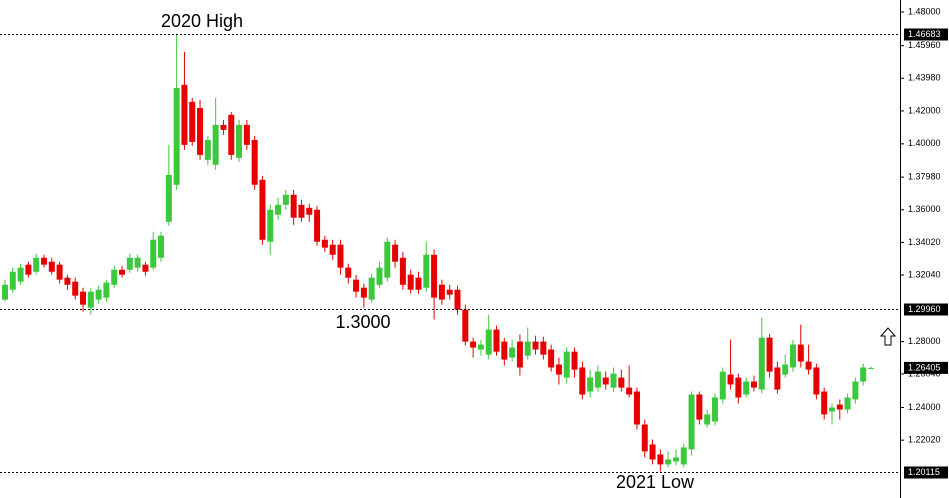 This screenshot has width=949, height=498. I want to click on y-tick-label: 1.40000, so click(924, 143).